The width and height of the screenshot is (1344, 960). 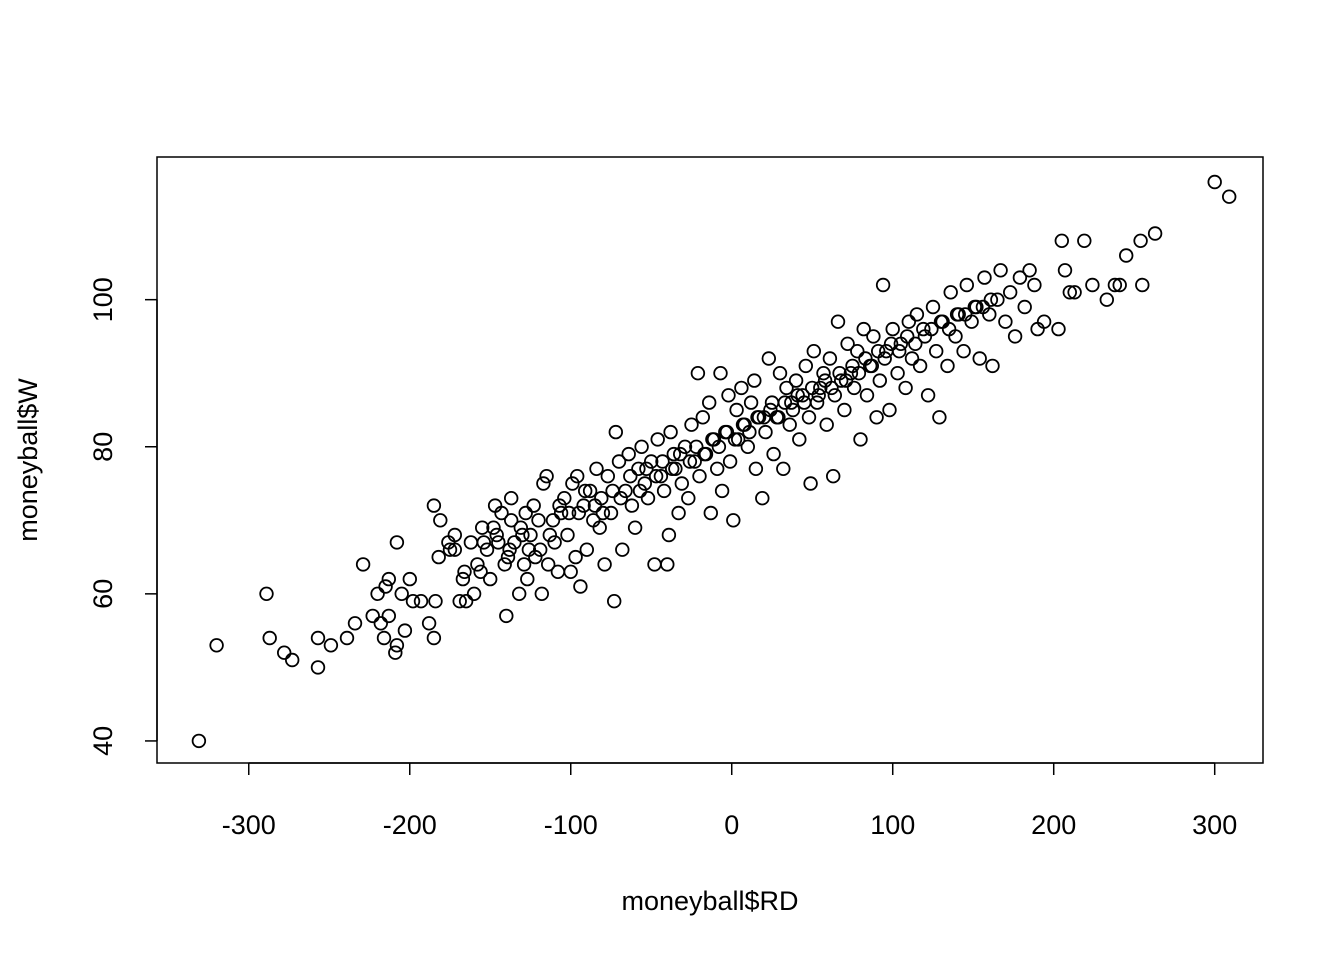 I want to click on y-tick-label: 40, so click(x=103, y=741).